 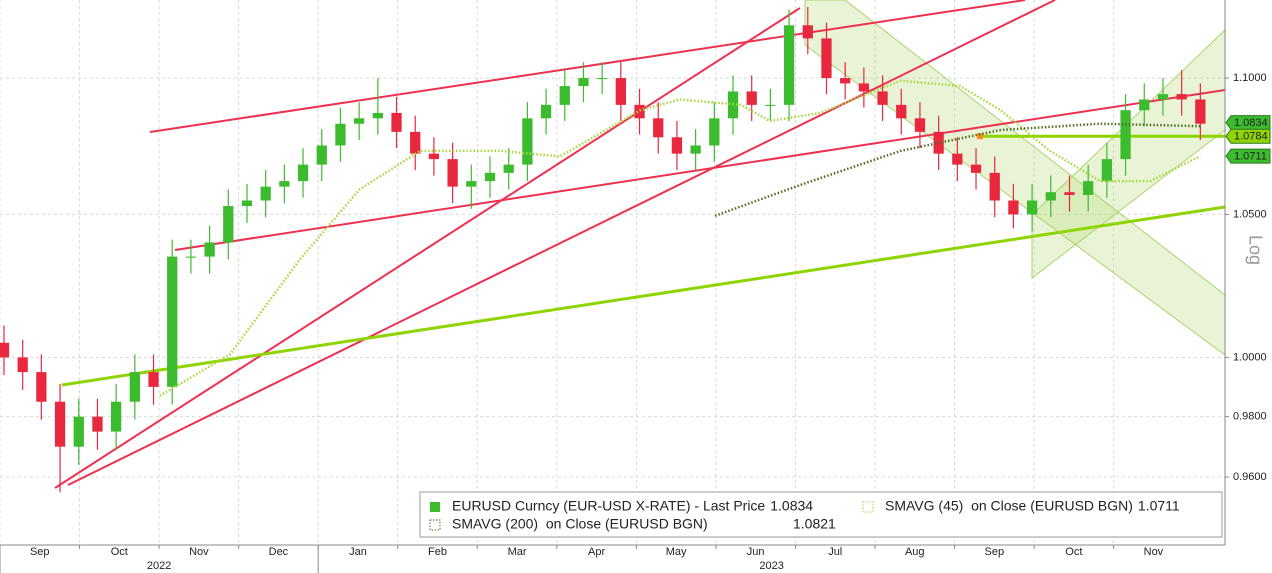 What do you see at coordinates (980, 136) in the screenshot?
I see `level-anchor` at bounding box center [980, 136].